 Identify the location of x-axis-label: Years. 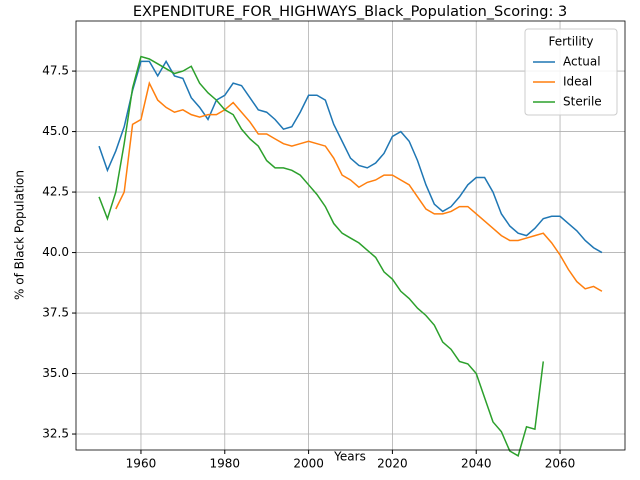
(349, 457).